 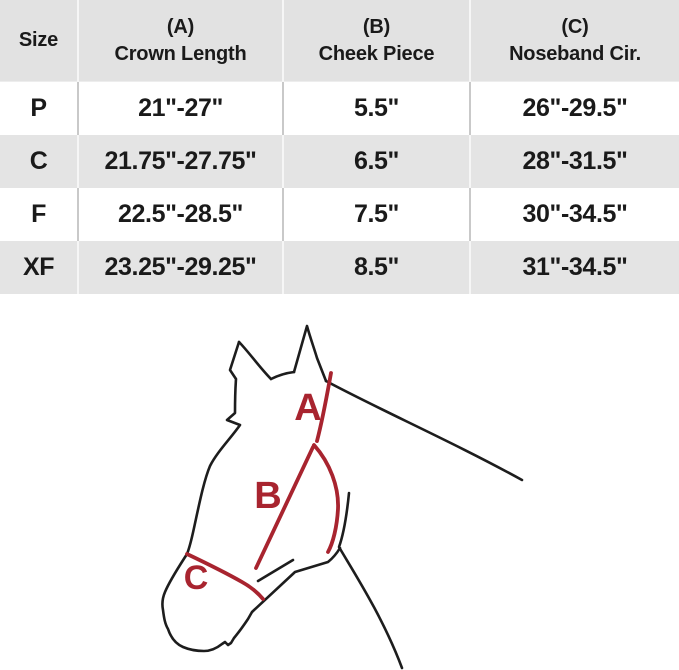 What do you see at coordinates (181, 108) in the screenshot?
I see `crown-length-cell: 21"-27"` at bounding box center [181, 108].